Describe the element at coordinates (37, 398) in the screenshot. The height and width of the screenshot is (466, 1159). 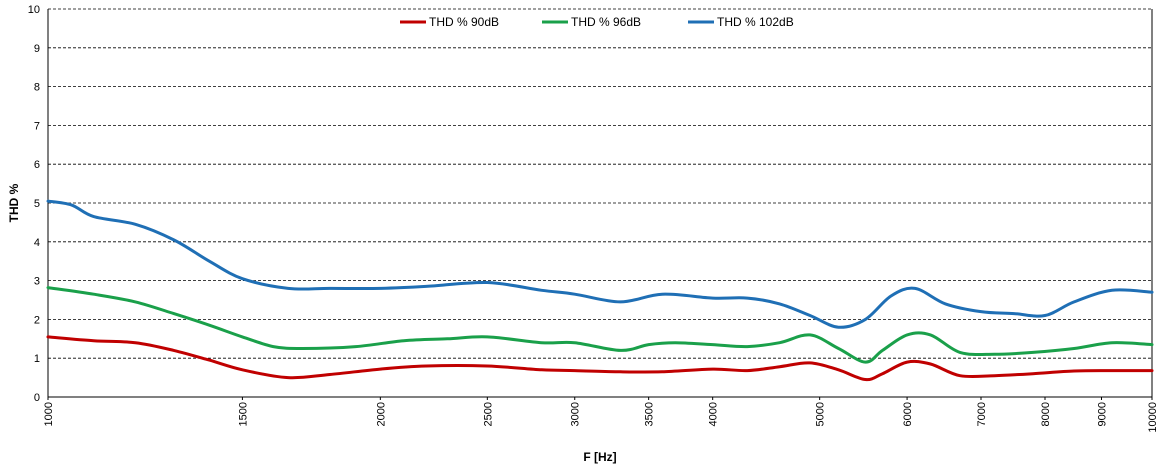
I see `y-tick-label: 0` at that location.